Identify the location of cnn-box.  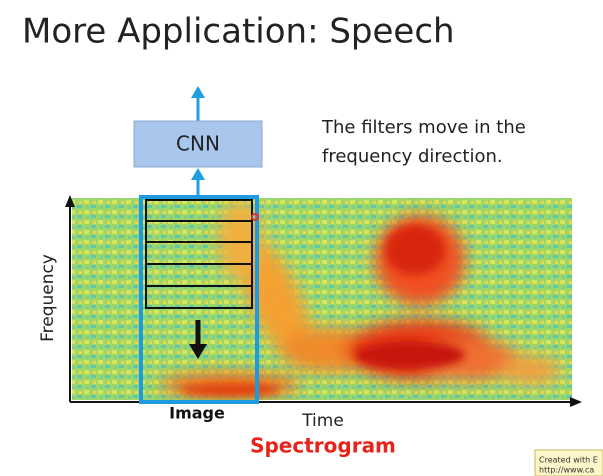
(198, 144).